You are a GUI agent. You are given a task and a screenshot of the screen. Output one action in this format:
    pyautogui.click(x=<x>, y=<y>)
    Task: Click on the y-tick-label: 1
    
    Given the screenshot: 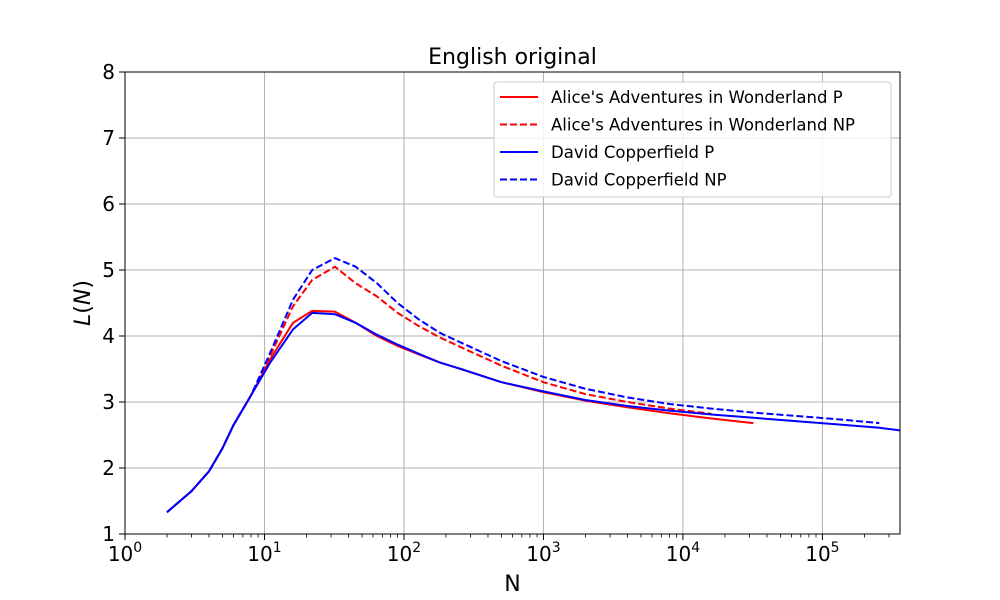 What is the action you would take?
    pyautogui.click(x=108, y=534)
    